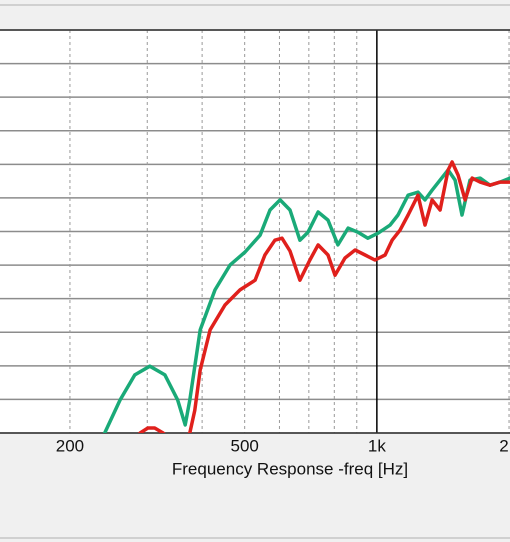 The height and width of the screenshot is (542, 510). What do you see at coordinates (290, 468) in the screenshot?
I see `x-axis-label: Frequency Response -freq [Hz]` at bounding box center [290, 468].